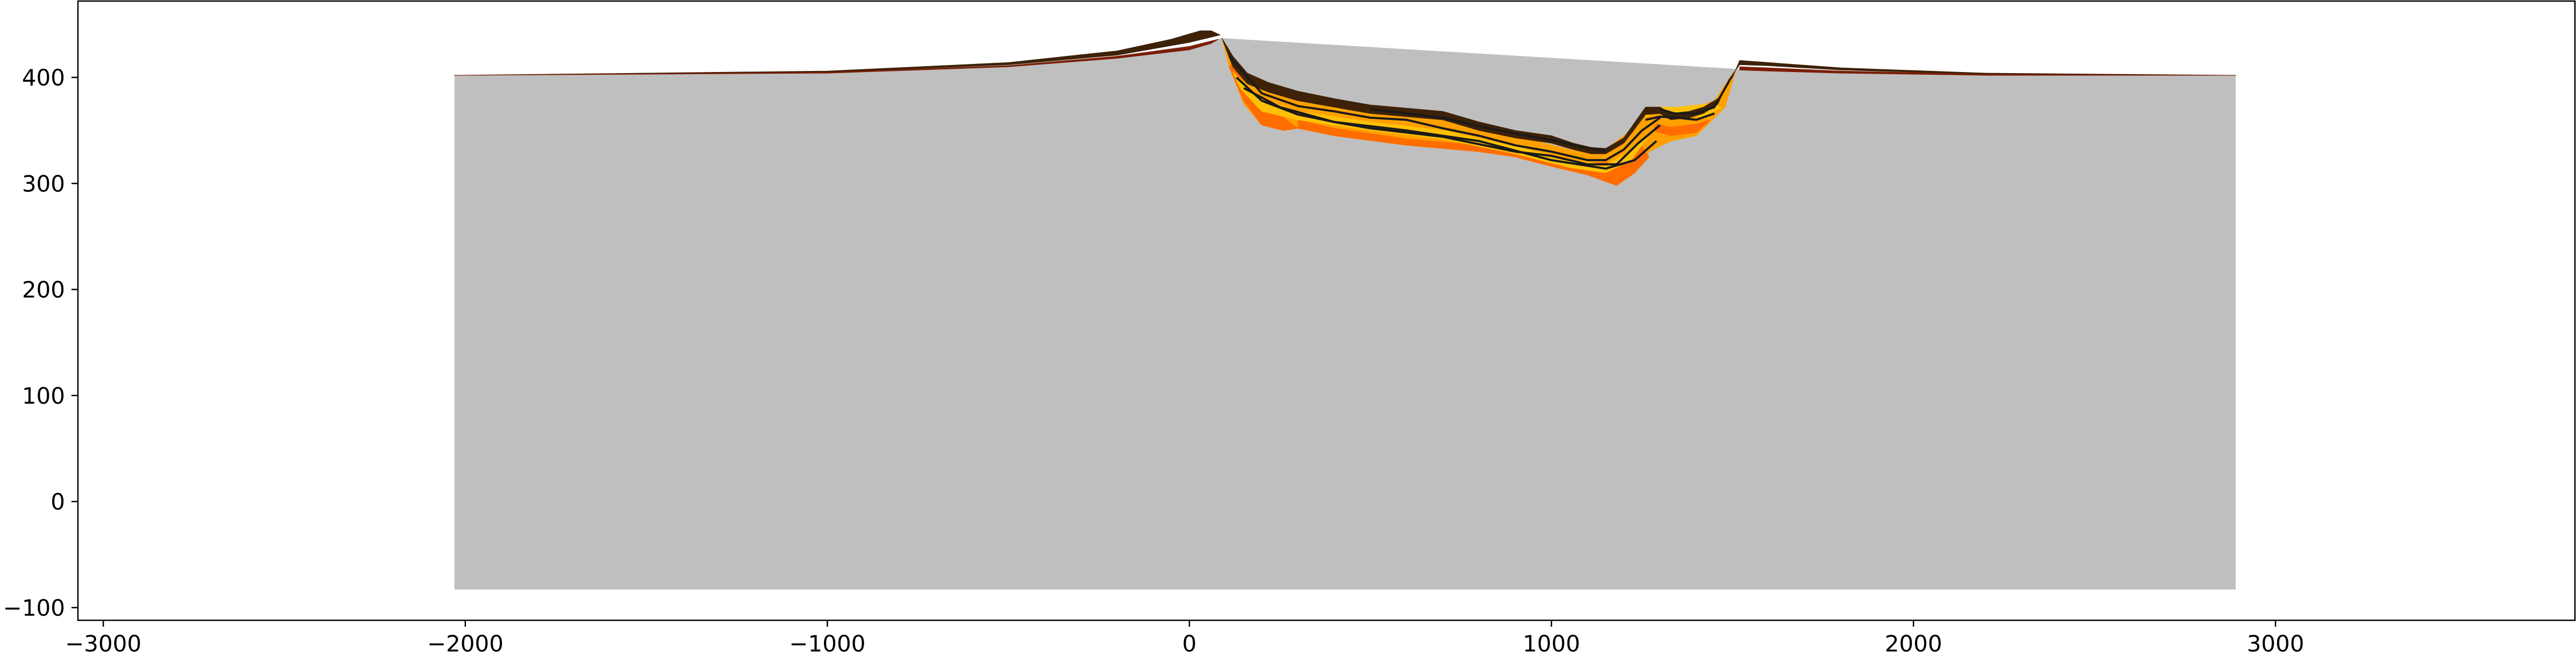 The height and width of the screenshot is (659, 2576). Describe the element at coordinates (1913, 644) in the screenshot. I see `x-tick-label: 2000` at that location.